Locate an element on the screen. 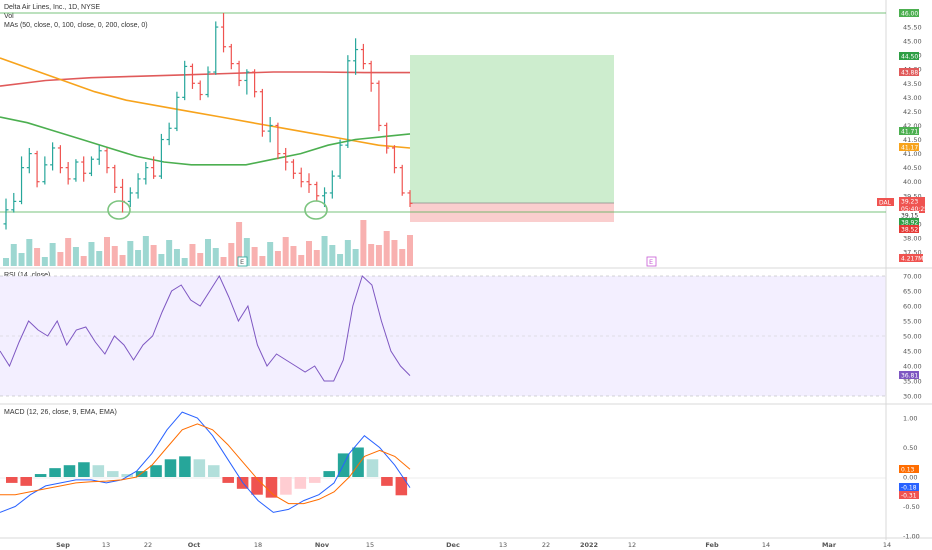  time-axis-label-9: 22 is located at coordinates (546, 545).